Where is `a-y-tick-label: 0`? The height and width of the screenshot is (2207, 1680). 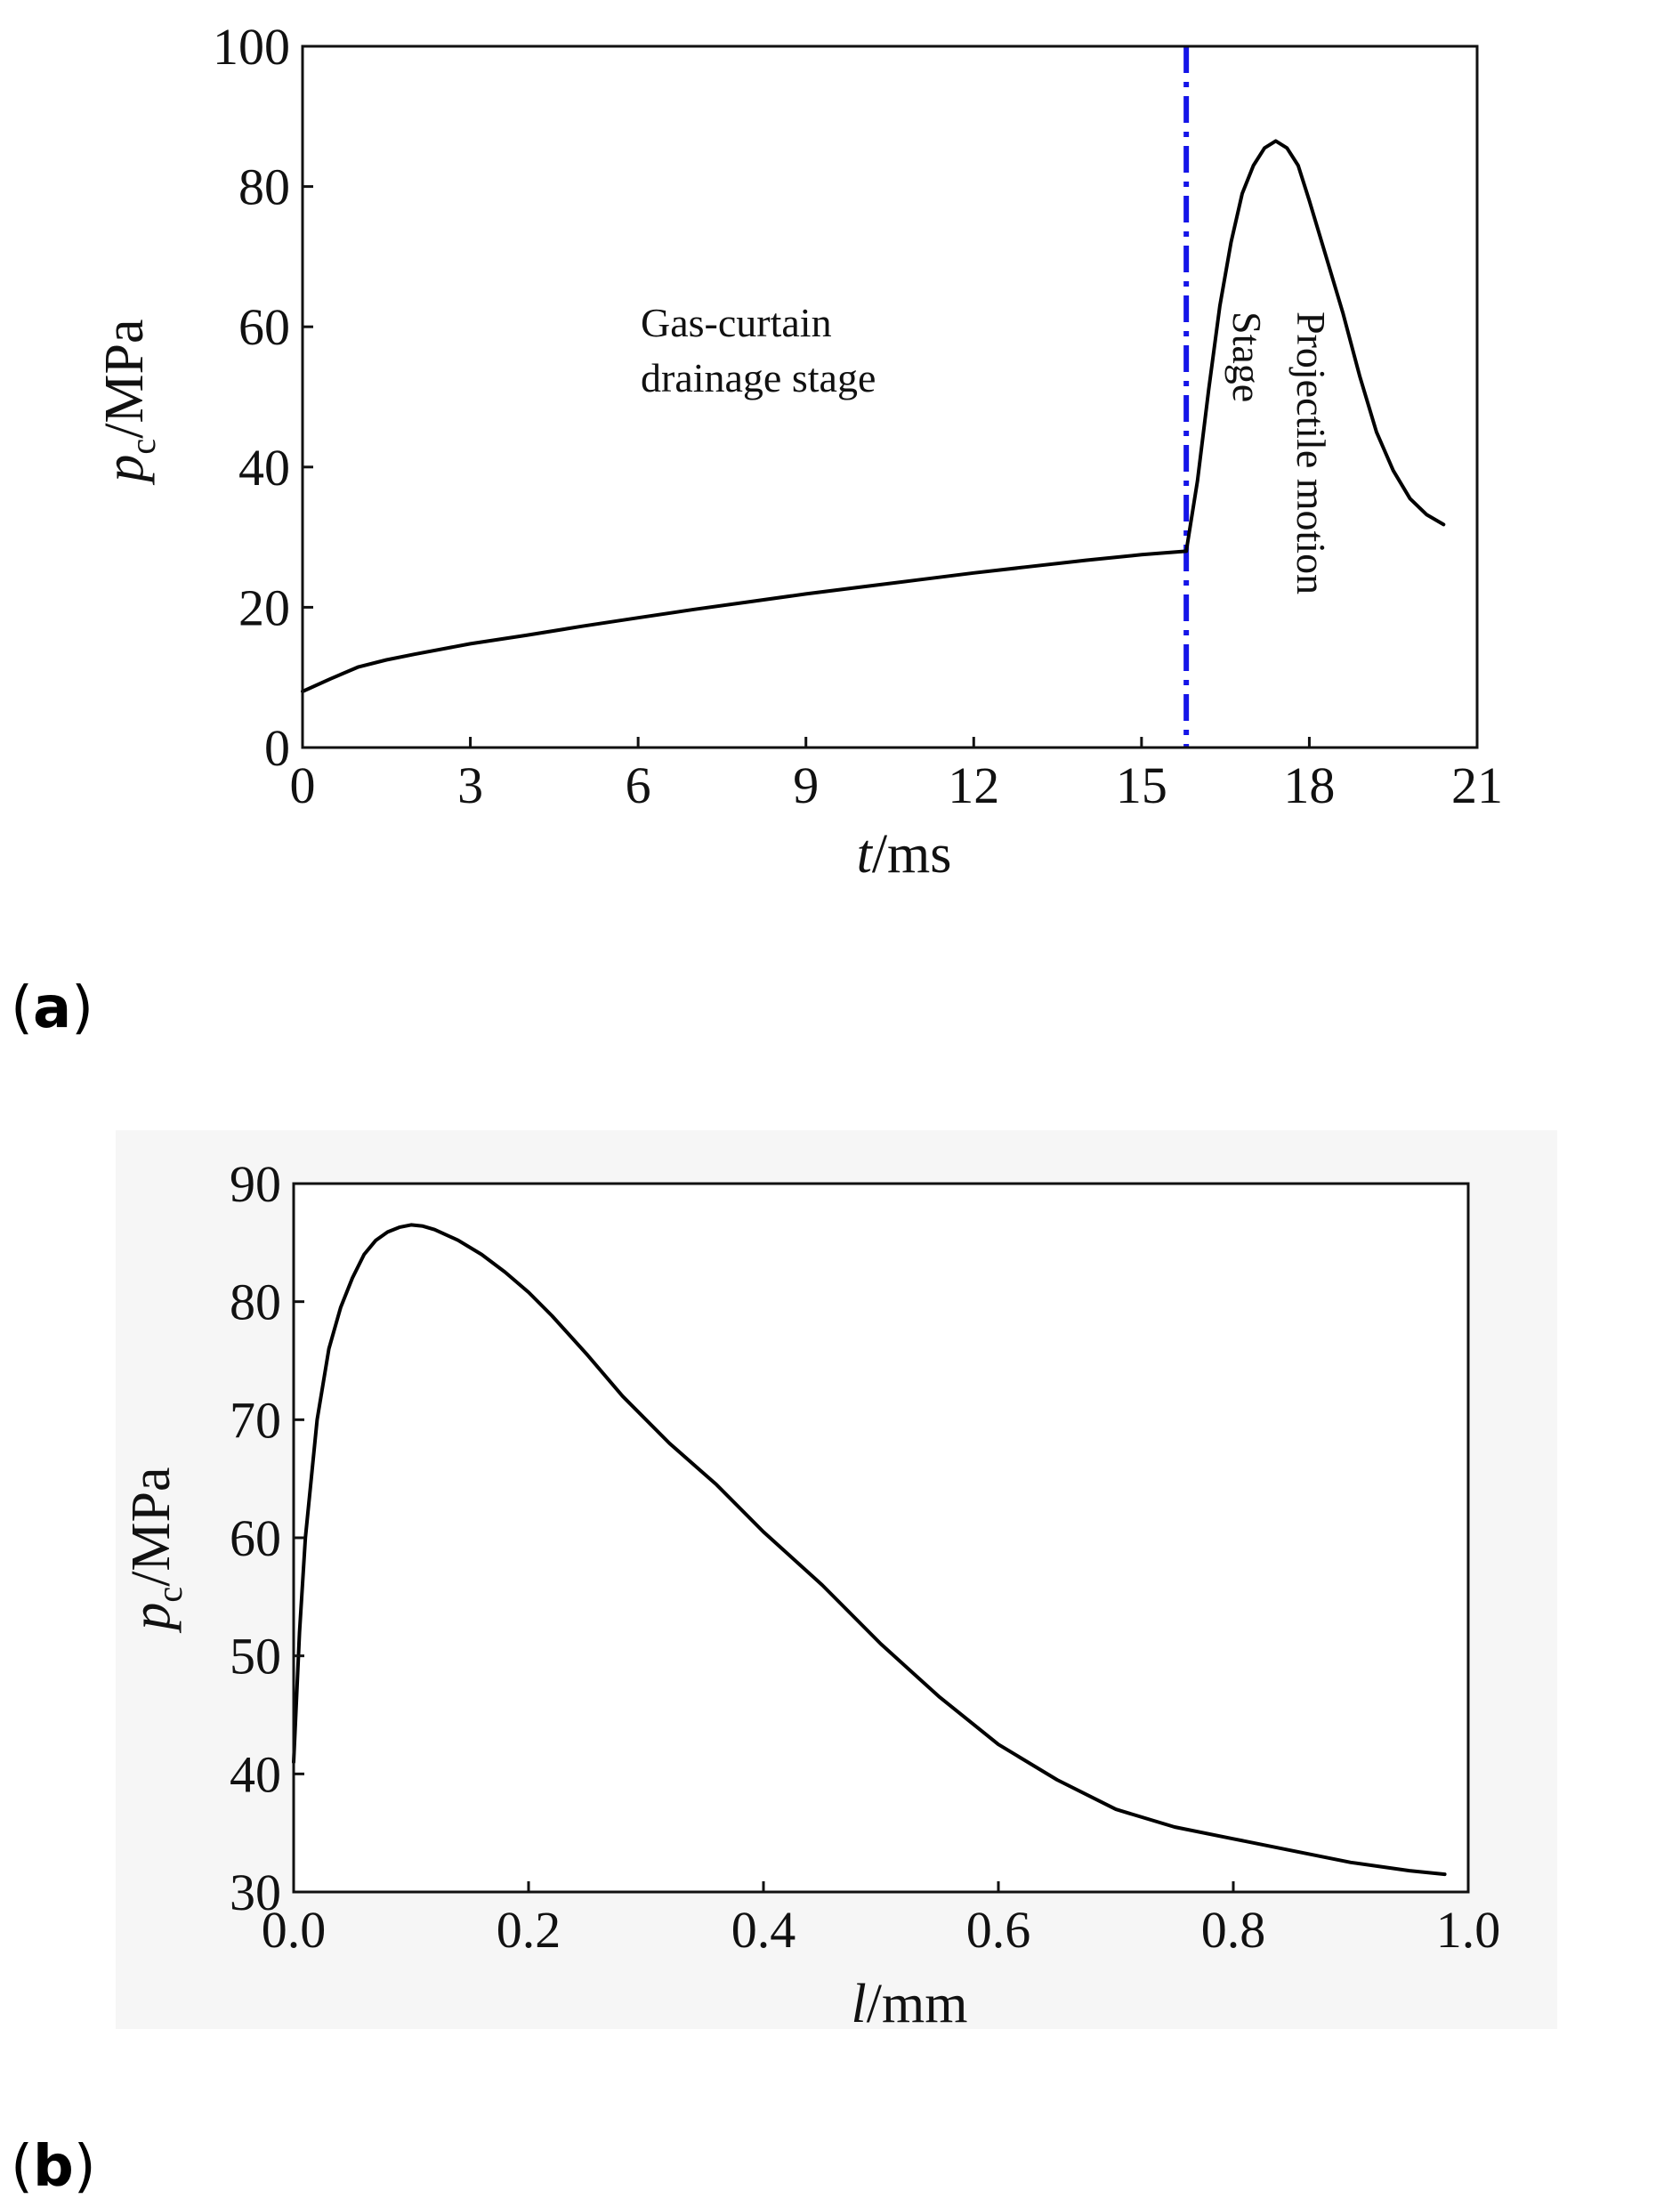
a-y-tick-label: 0 is located at coordinates (277, 748).